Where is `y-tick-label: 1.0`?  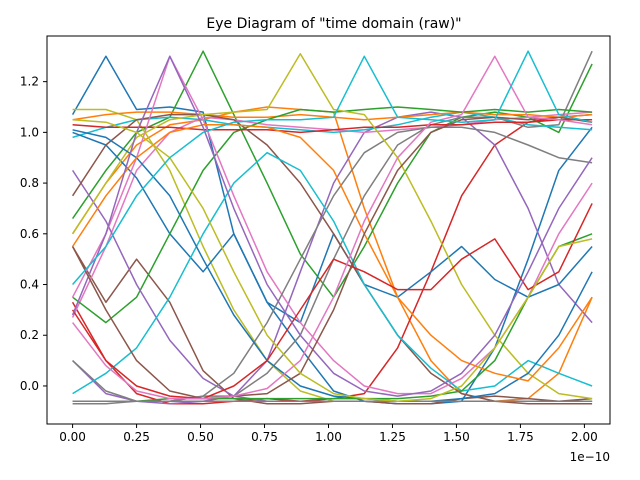
y-tick-label: 1.0 is located at coordinates (29, 132).